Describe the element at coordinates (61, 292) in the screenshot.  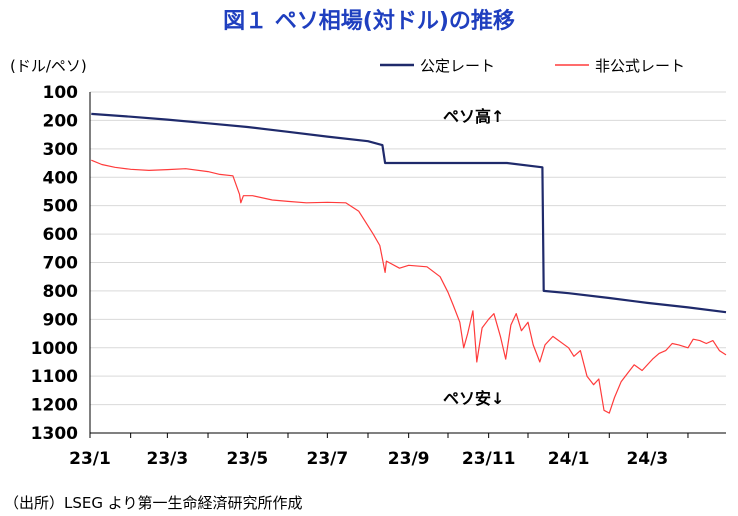
I see `y-tick-label-800: 800` at that location.